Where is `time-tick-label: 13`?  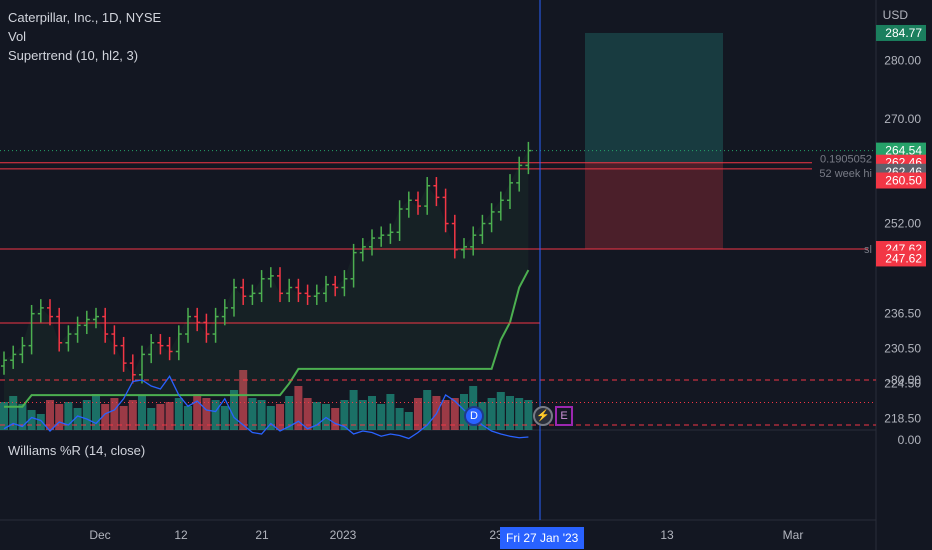
time-tick-label: 13 is located at coordinates (667, 535).